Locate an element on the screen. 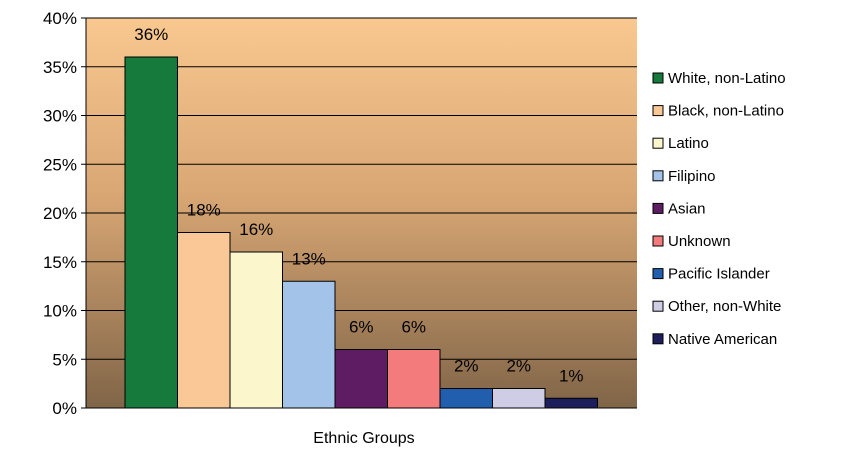  y-tick-label: 40% is located at coordinates (60, 18).